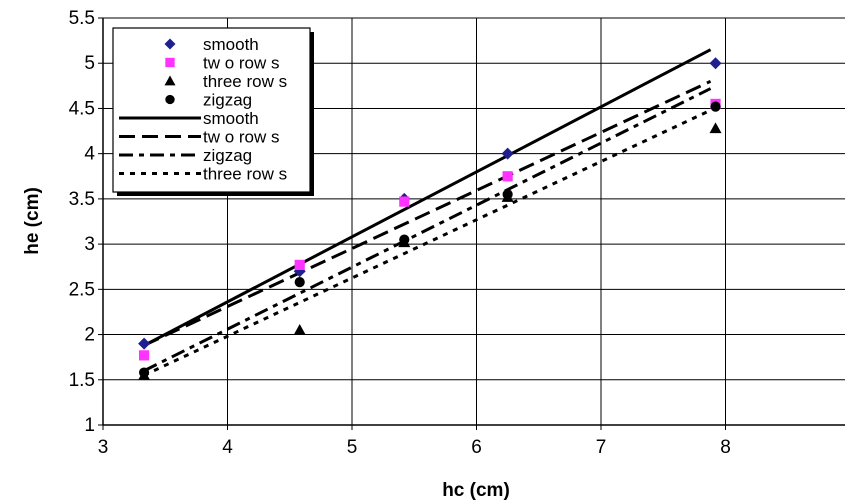 The image size is (845, 502). Describe the element at coordinates (89, 425) in the screenshot. I see `y-tick-label: 1` at that location.